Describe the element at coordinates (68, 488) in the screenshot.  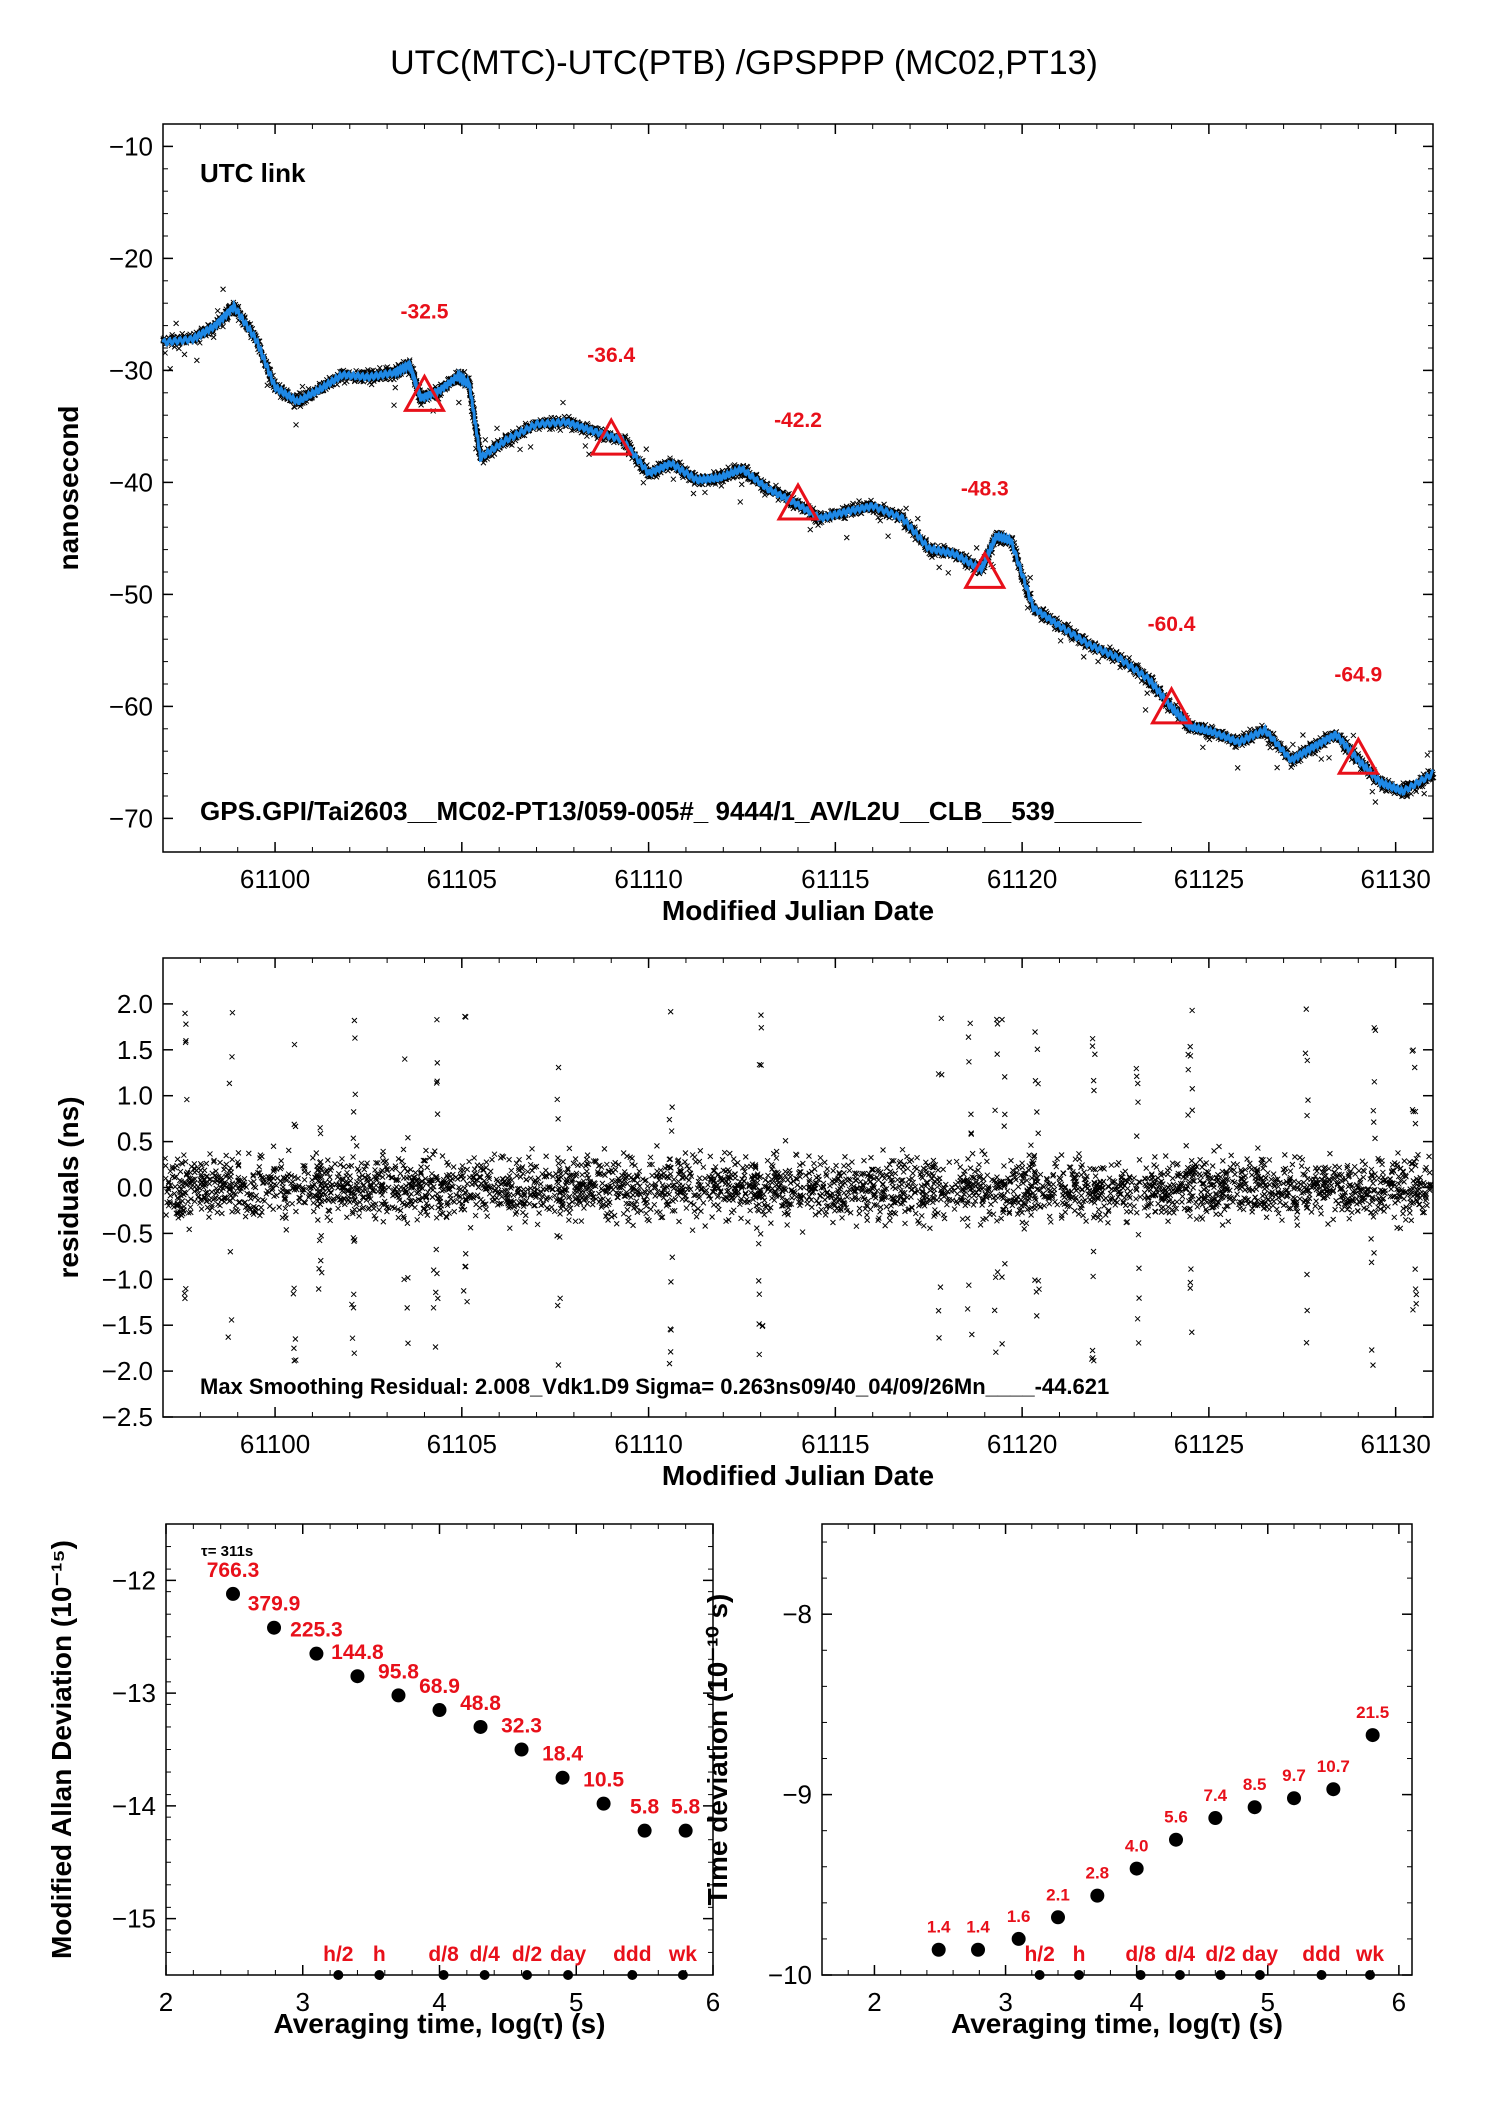
I see `y-axis-title: nanosecond` at that location.